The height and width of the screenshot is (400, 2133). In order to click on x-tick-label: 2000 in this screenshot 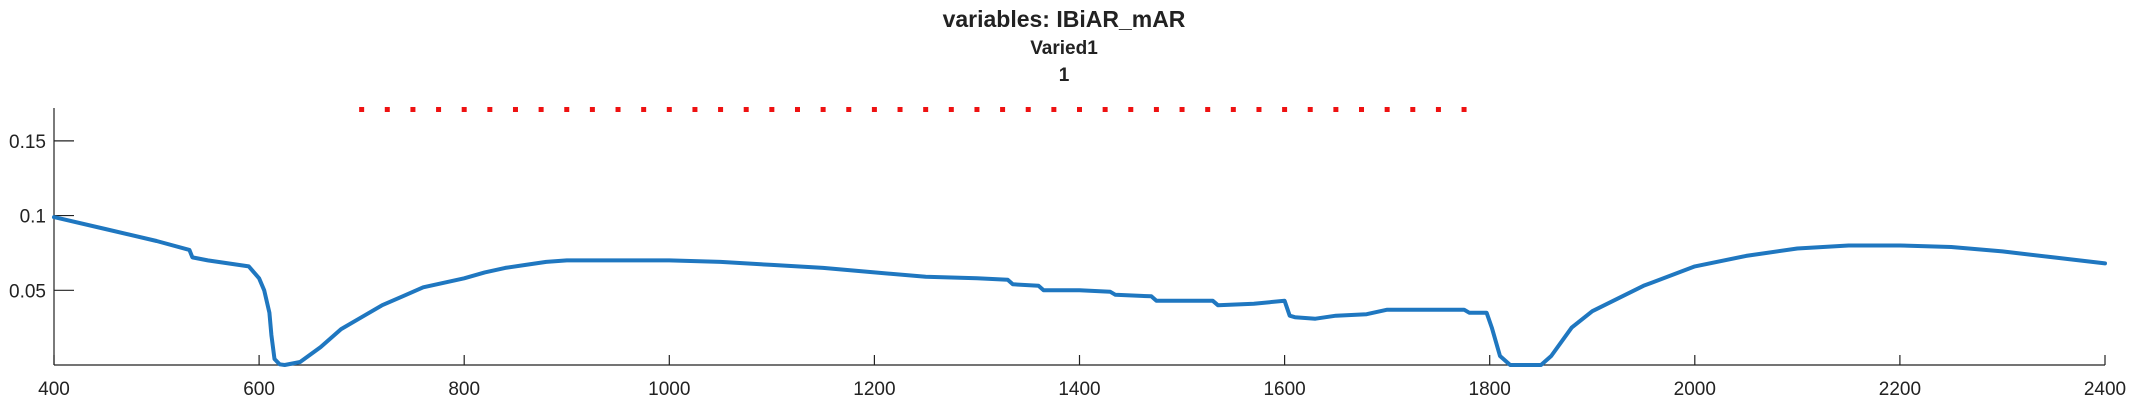, I will do `click(1695, 389)`.